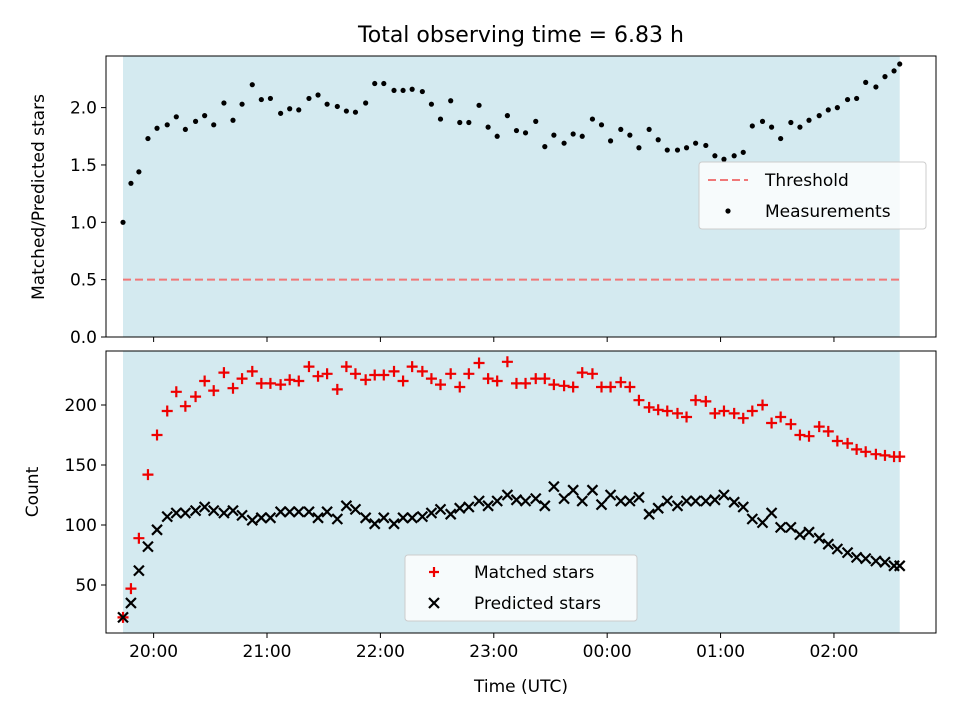 This screenshot has width=960, height=720. Describe the element at coordinates (728, 211) in the screenshot. I see `top-legend-measurement-swatch` at that location.